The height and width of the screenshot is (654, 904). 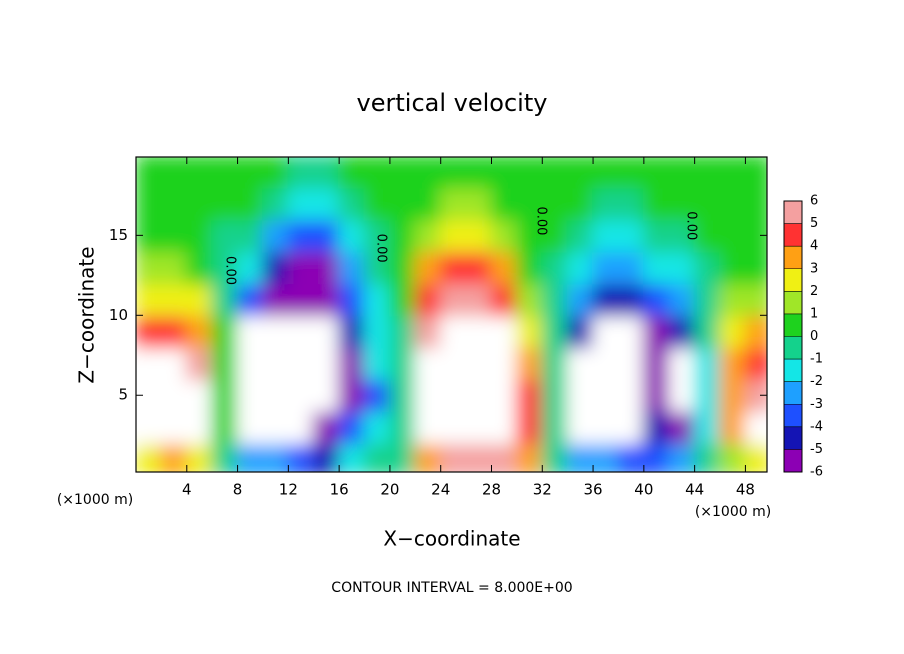 I want to click on y-tick-label: 5, so click(x=123, y=395).